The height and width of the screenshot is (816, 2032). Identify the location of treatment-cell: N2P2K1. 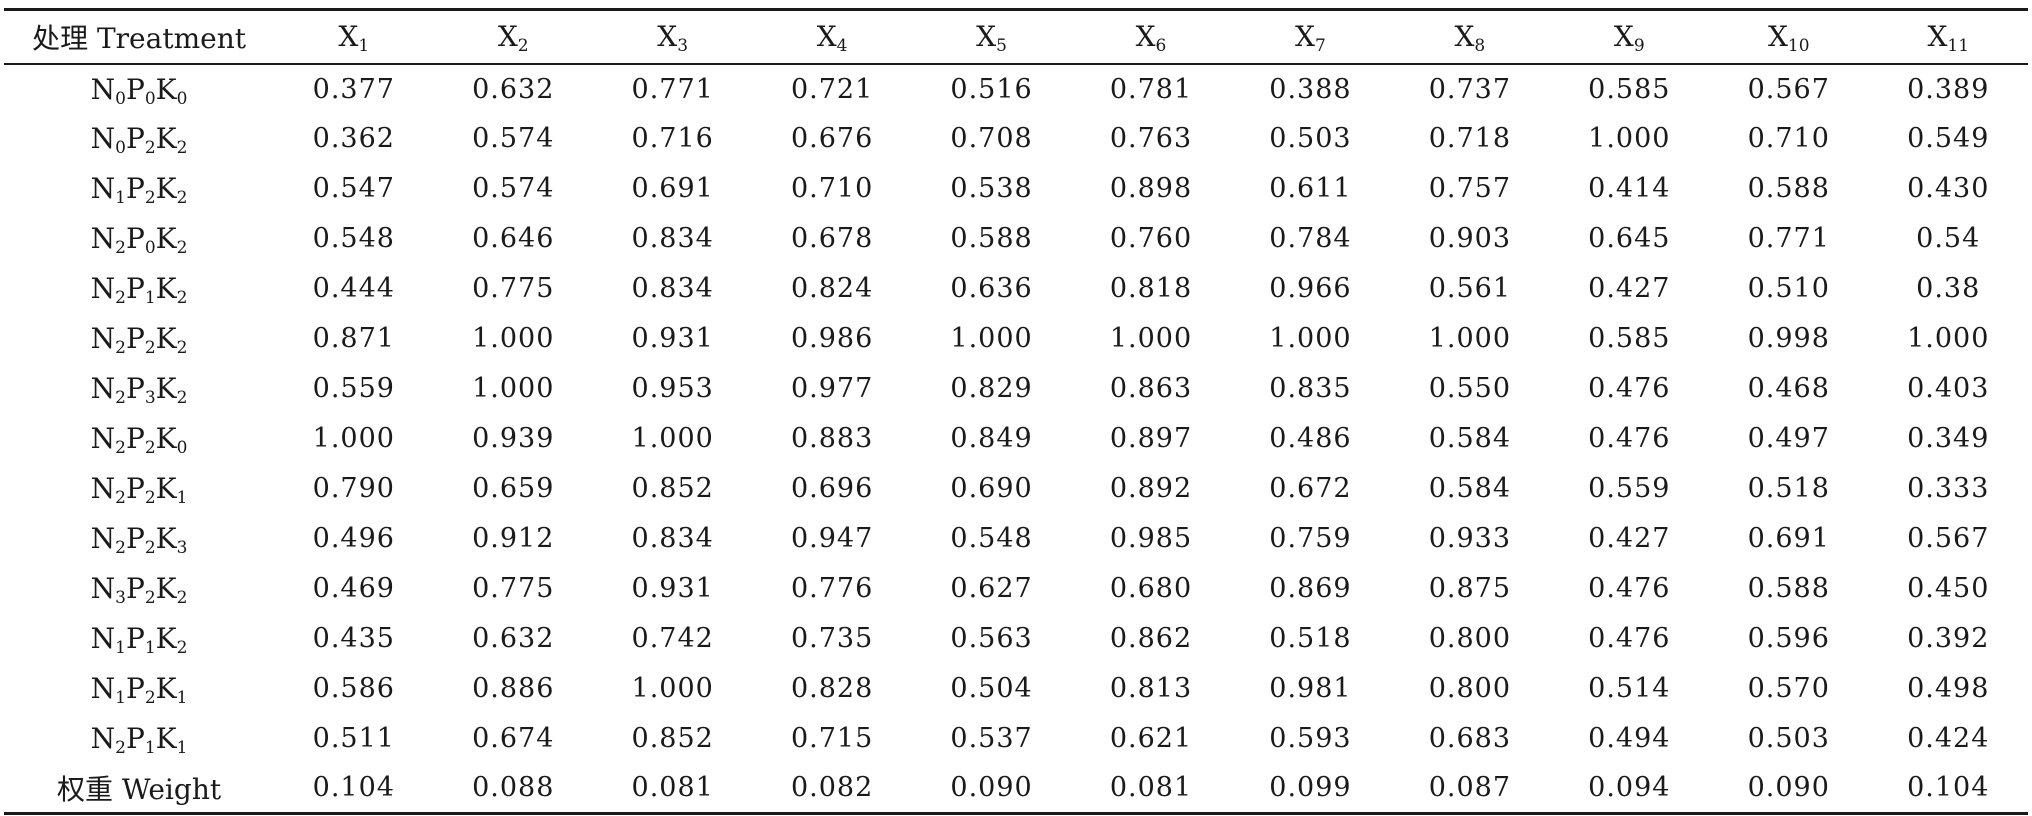
(139, 489).